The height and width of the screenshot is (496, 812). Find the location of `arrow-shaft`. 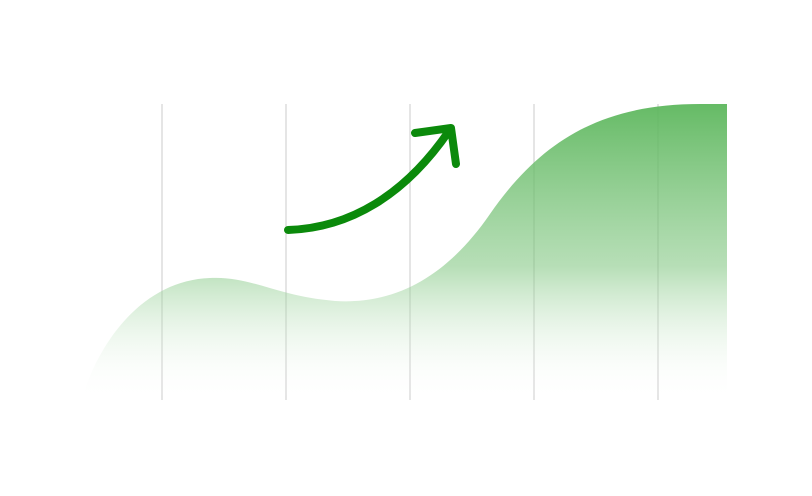

arrow-shaft is located at coordinates (368, 180).